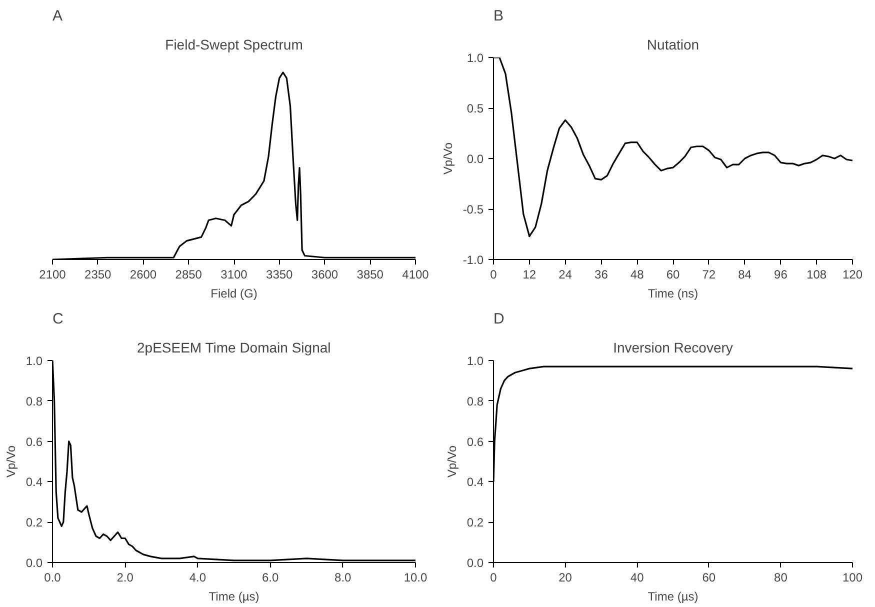 The height and width of the screenshot is (607, 875). Describe the element at coordinates (673, 293) in the screenshot. I see `x-axis-title: Time (ns)` at that location.